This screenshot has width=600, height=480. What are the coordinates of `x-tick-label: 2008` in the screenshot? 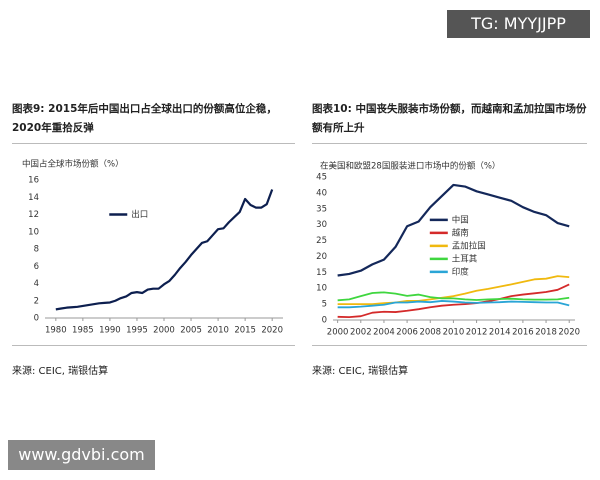 It's located at (430, 333).